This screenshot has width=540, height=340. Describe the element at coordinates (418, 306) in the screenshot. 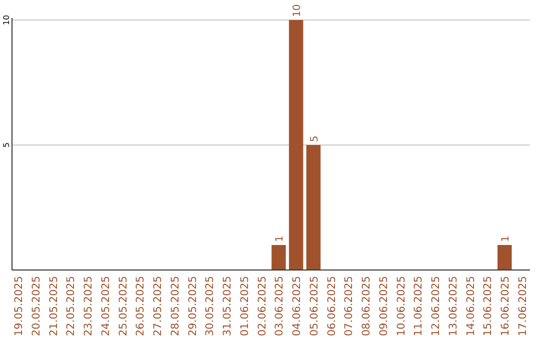

I see `x-tick-label: 11.06.2025` at that location.